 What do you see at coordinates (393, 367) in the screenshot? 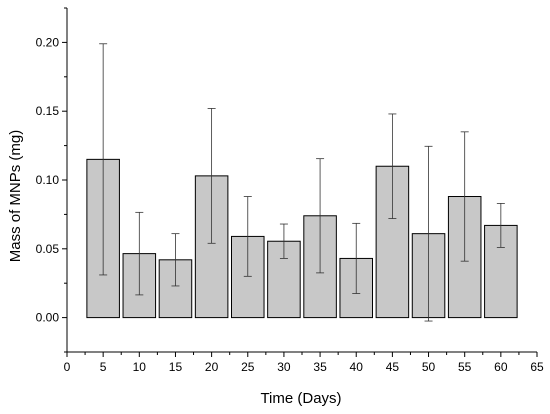
I see `x-tick-label-45: 45` at bounding box center [393, 367].